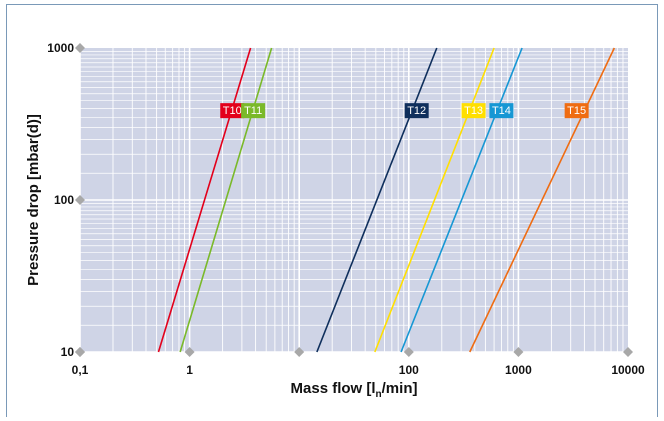  I want to click on series-line-t11, so click(226, 200).